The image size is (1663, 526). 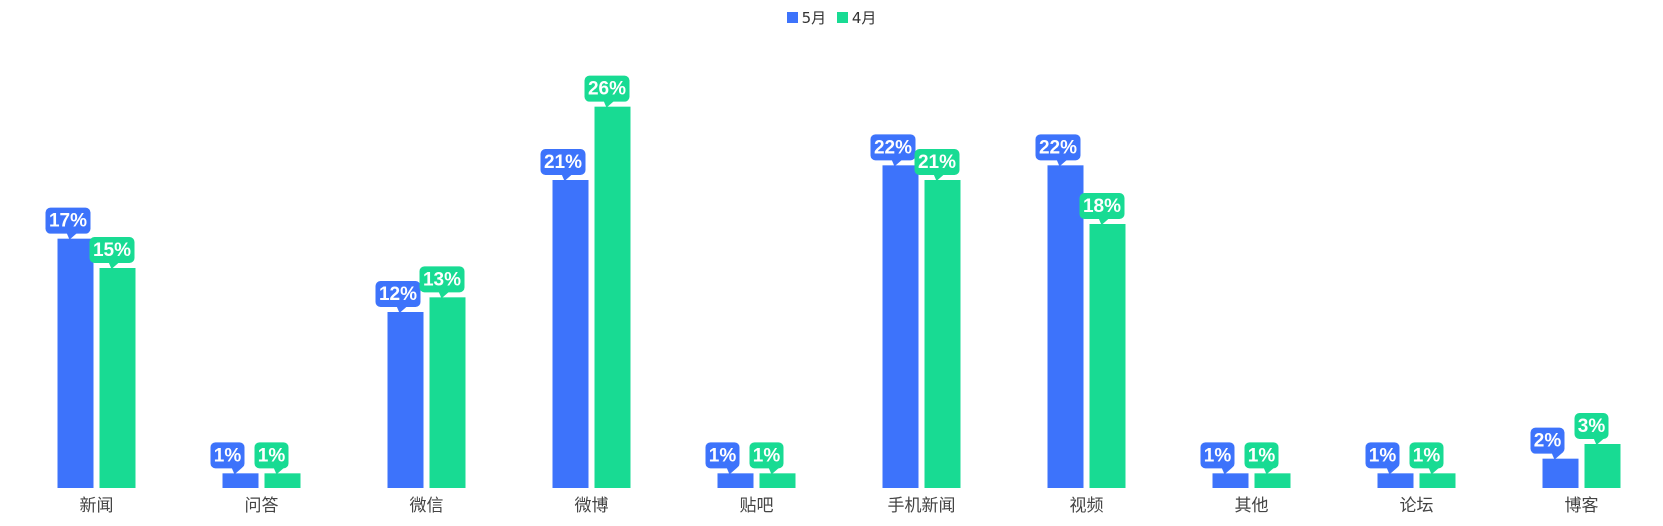 I want to click on data-label-may-1: 1%, so click(x=227, y=458).